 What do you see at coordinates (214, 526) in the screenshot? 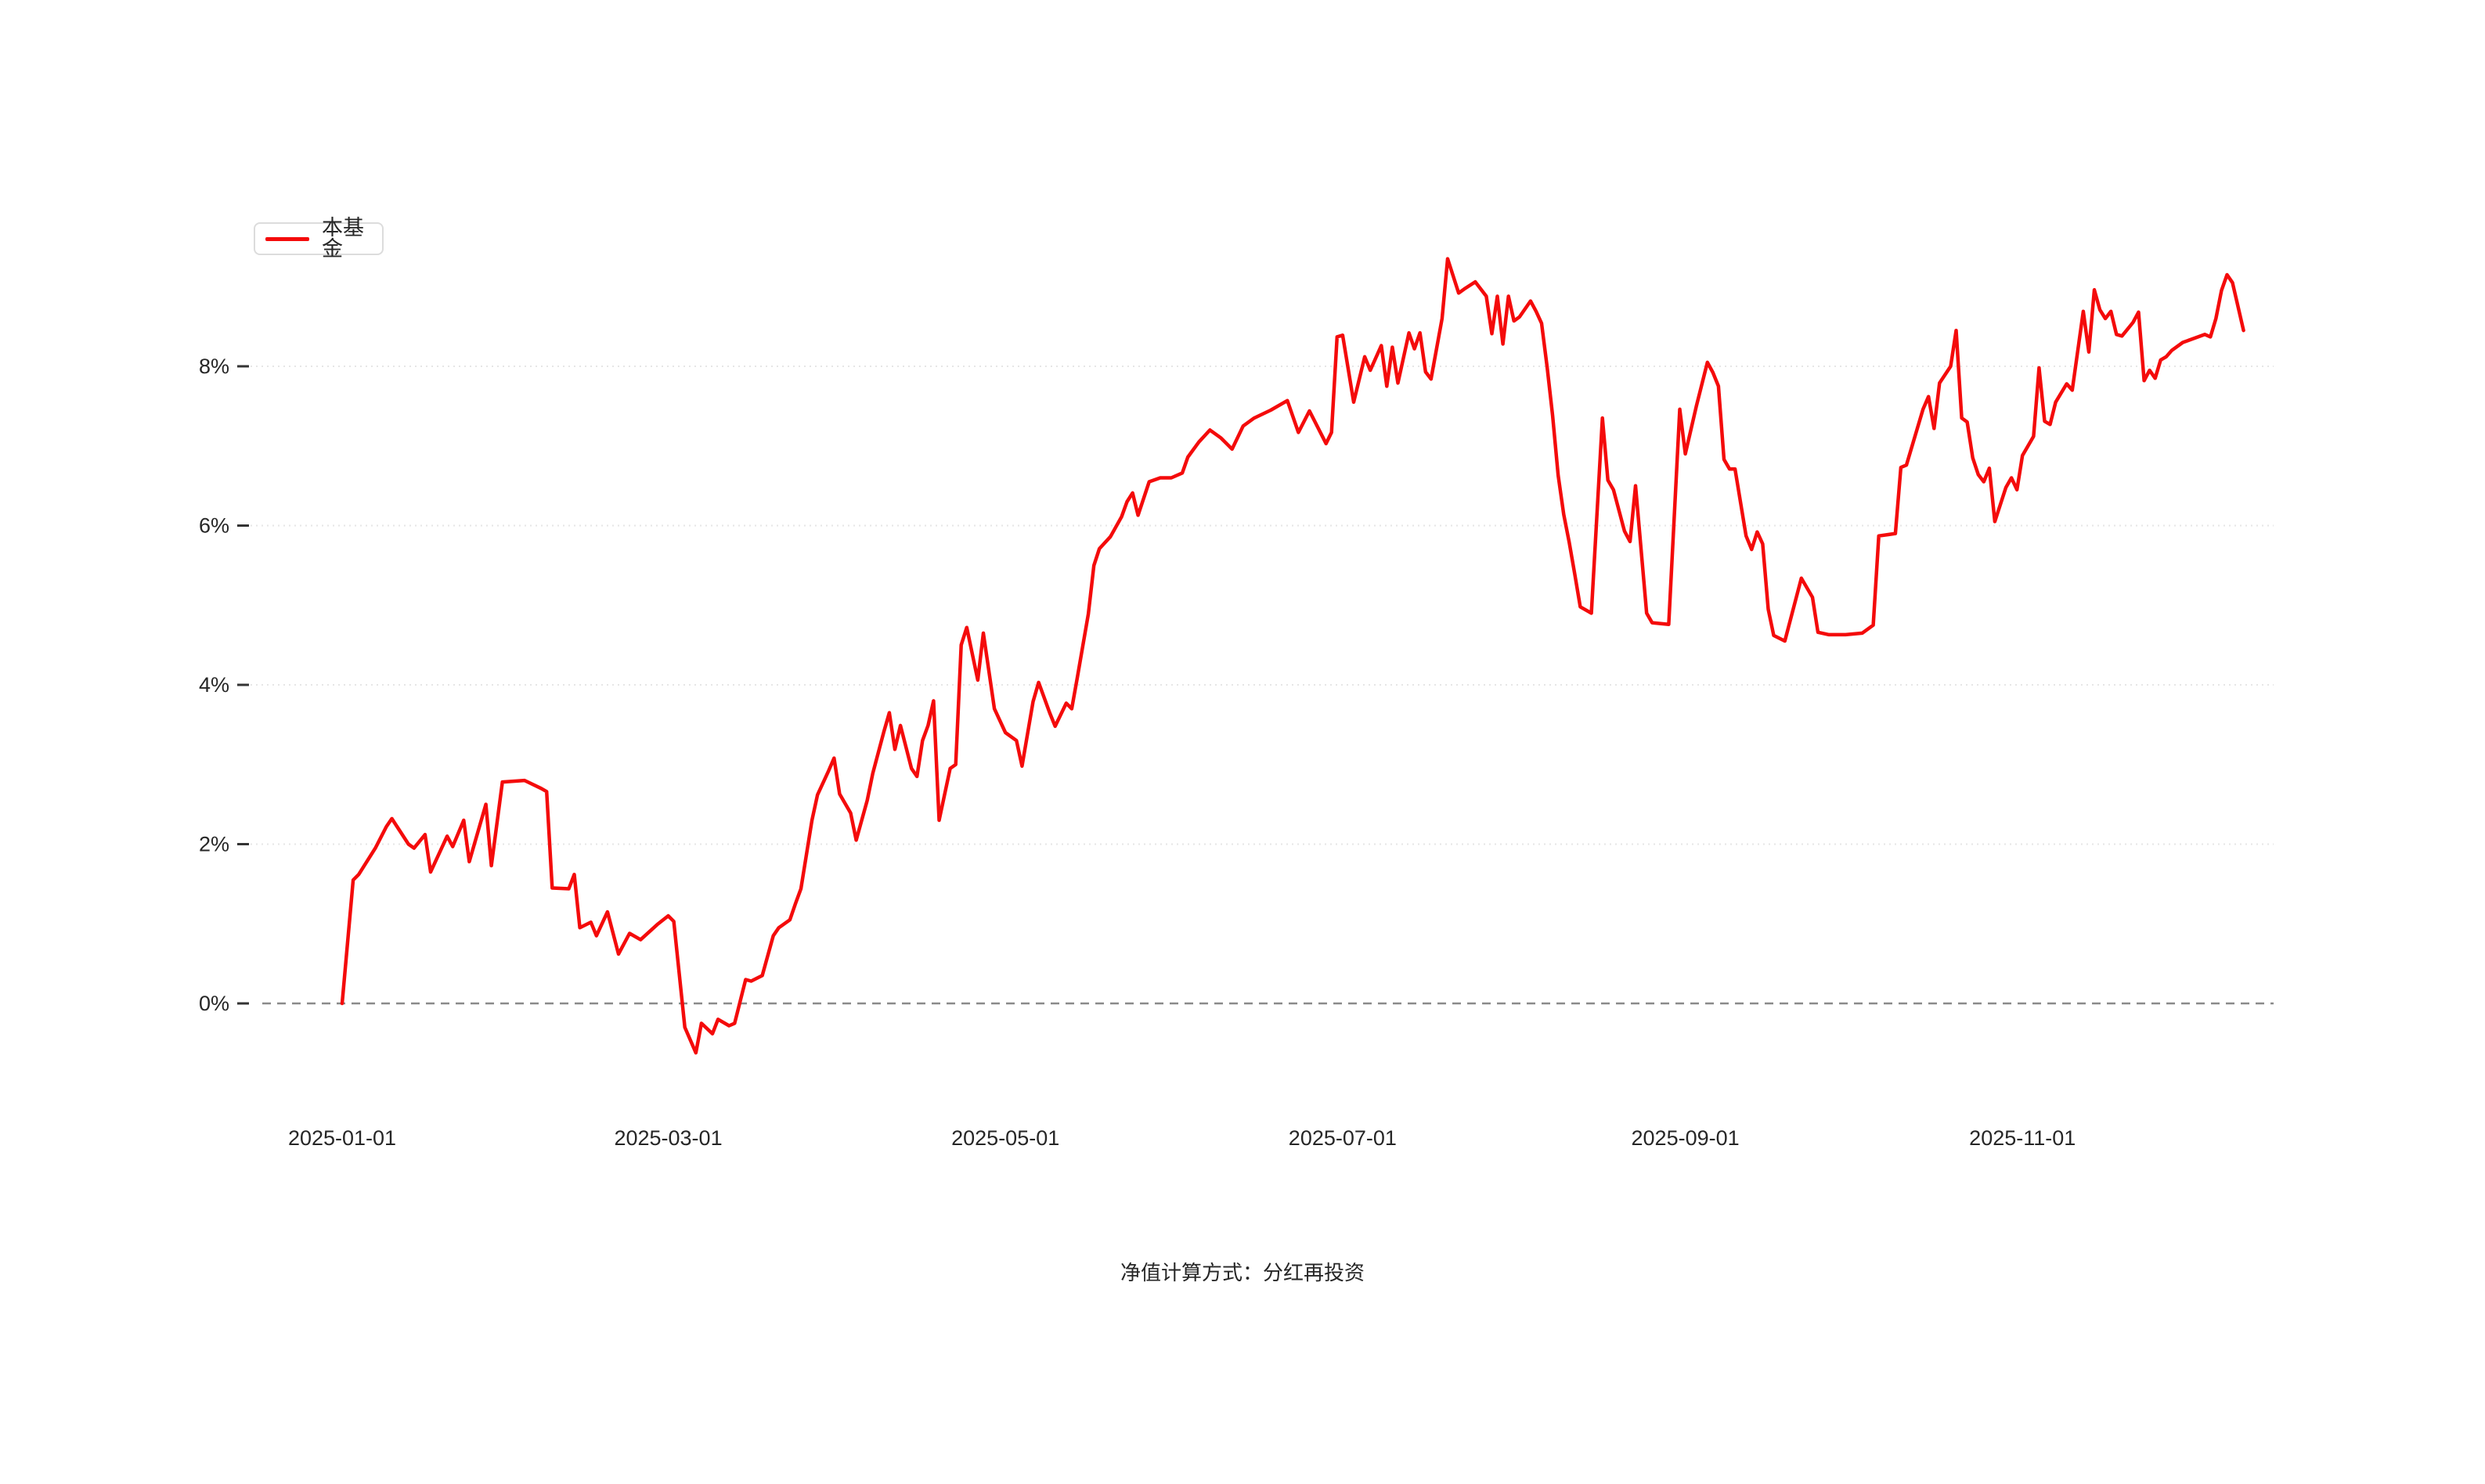
I see `y-axis-label: 6%` at bounding box center [214, 526].